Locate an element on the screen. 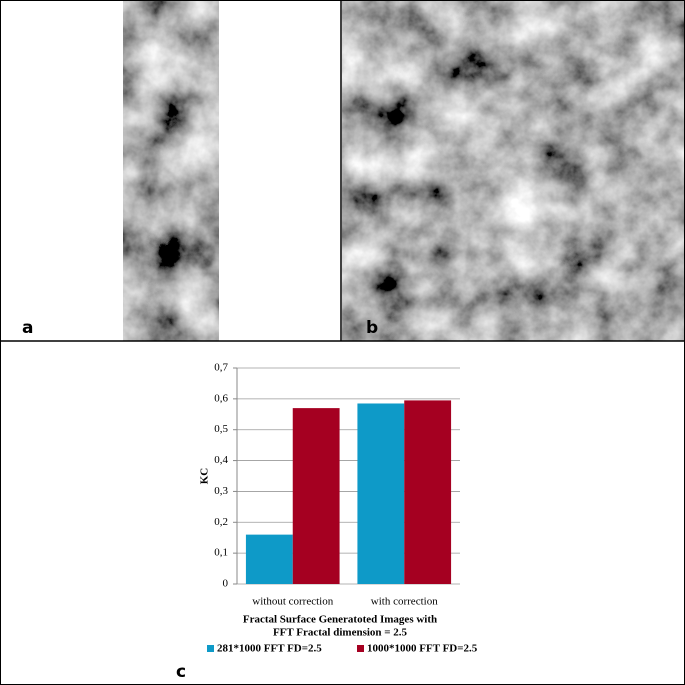 The height and width of the screenshot is (685, 685). image-strip-a is located at coordinates (171, 171).